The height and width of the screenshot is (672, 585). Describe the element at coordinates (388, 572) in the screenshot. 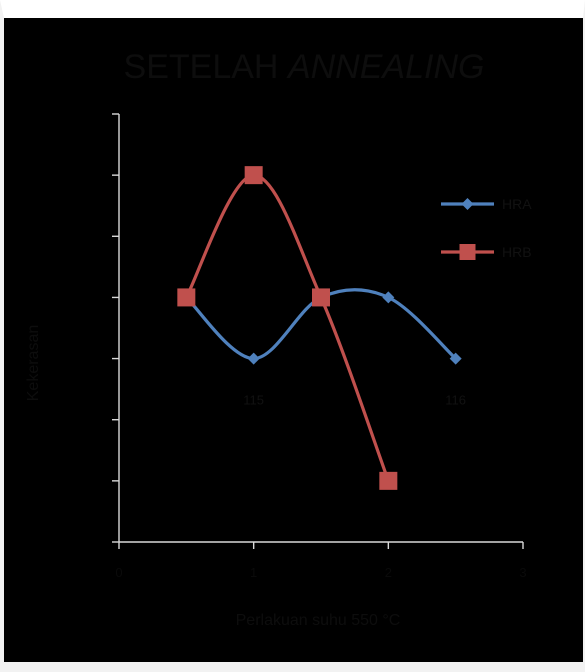

I see `x-tick-label: 2` at that location.